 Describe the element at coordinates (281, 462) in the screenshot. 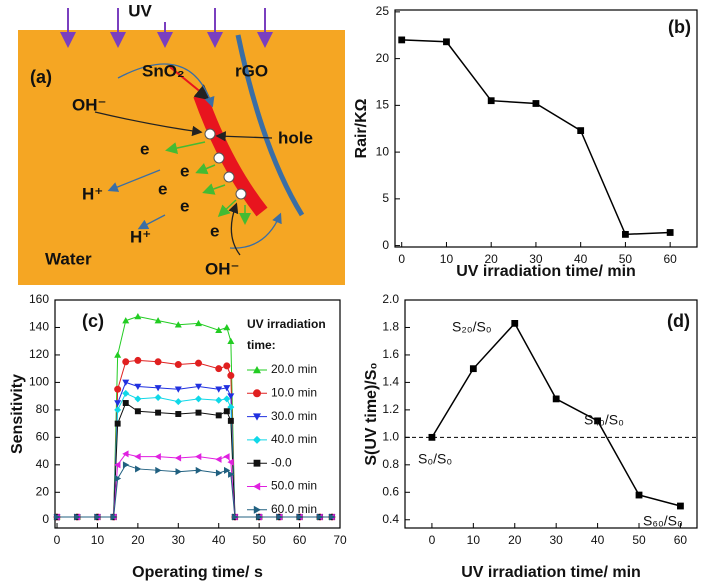

I see `legend-label: -0.0` at that location.